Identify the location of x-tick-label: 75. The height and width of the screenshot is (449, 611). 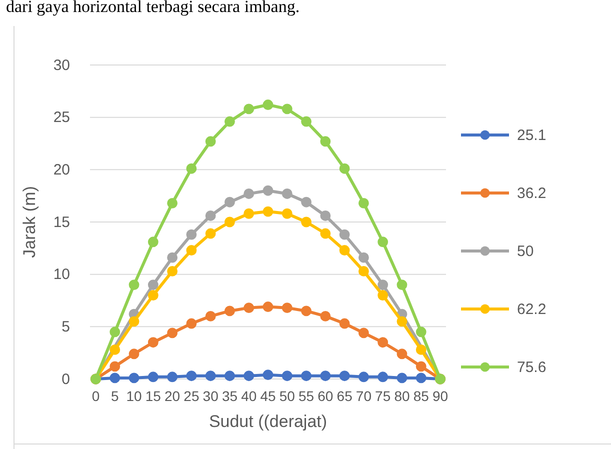
(383, 396).